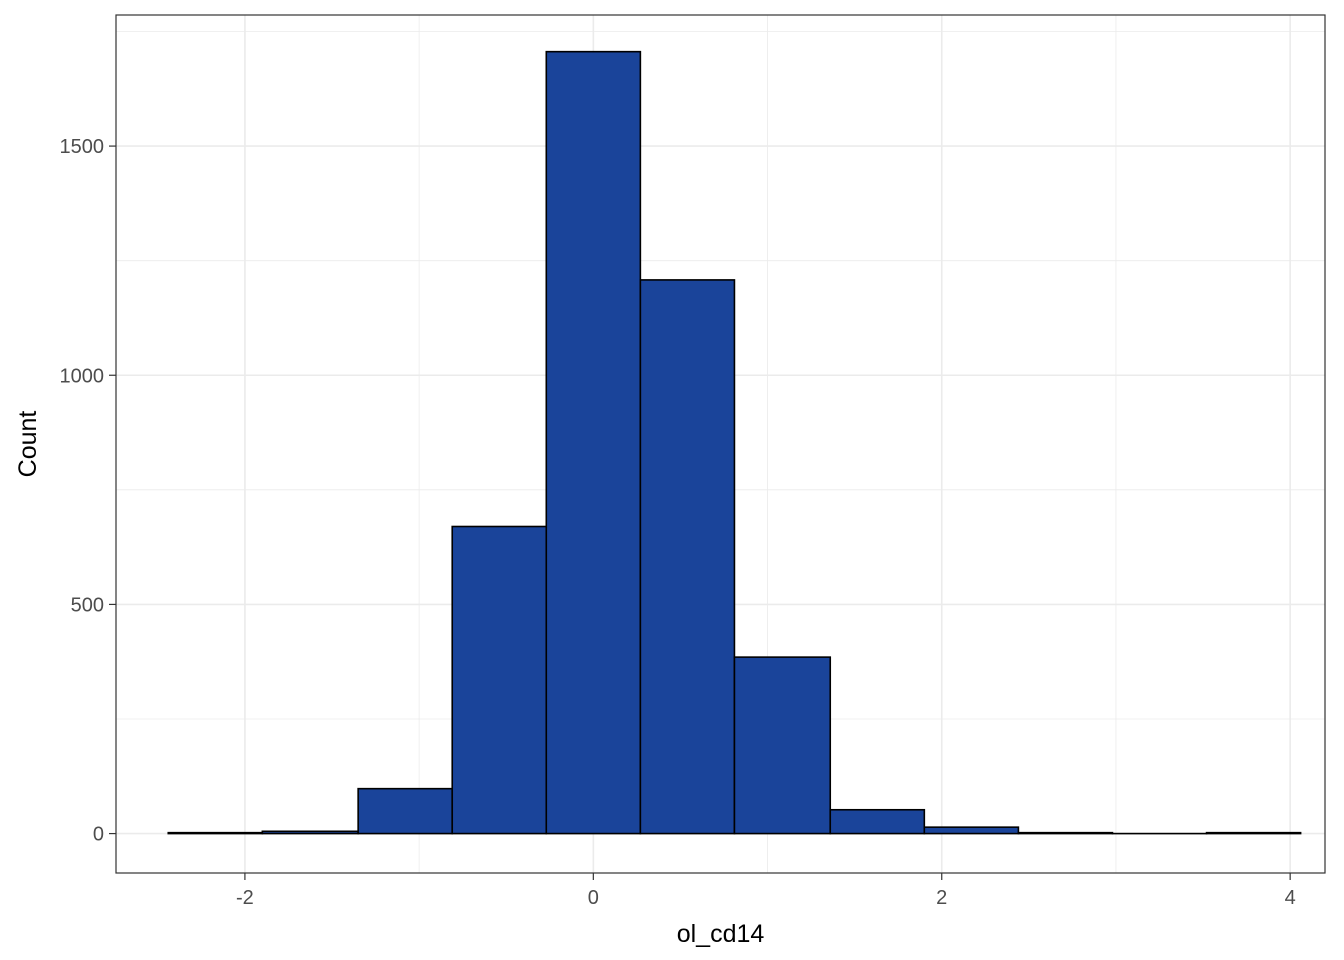 Image resolution: width=1344 pixels, height=960 pixels. What do you see at coordinates (1290, 898) in the screenshot?
I see `x-tick-label: 4` at bounding box center [1290, 898].